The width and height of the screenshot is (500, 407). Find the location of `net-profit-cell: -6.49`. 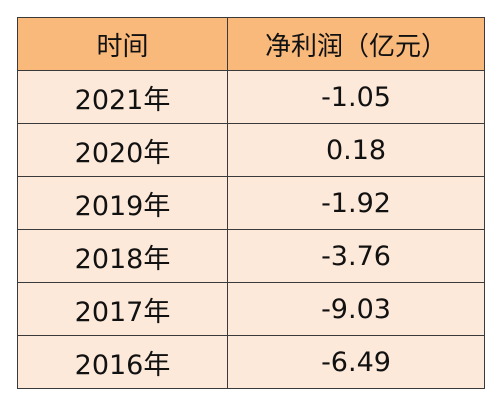

net-profit-cell: -6.49 is located at coordinates (356, 362).